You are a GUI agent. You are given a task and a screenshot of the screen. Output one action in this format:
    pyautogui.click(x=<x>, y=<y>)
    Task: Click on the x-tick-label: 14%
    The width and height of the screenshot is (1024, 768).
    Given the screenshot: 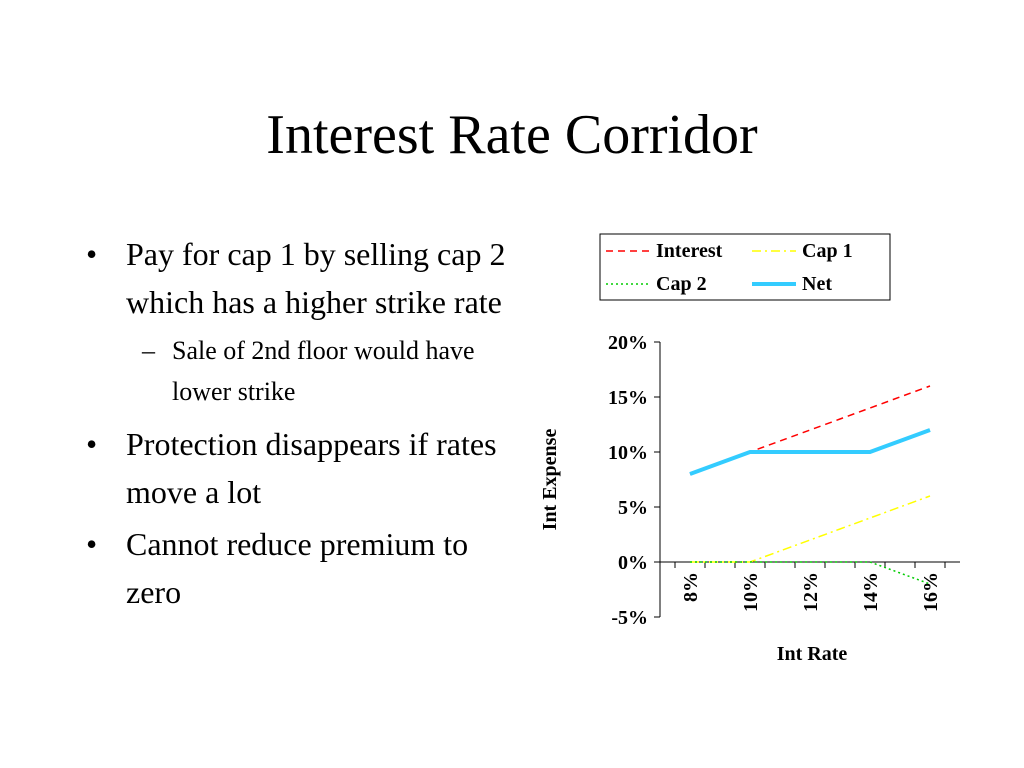 What is the action you would take?
    pyautogui.click(x=871, y=592)
    